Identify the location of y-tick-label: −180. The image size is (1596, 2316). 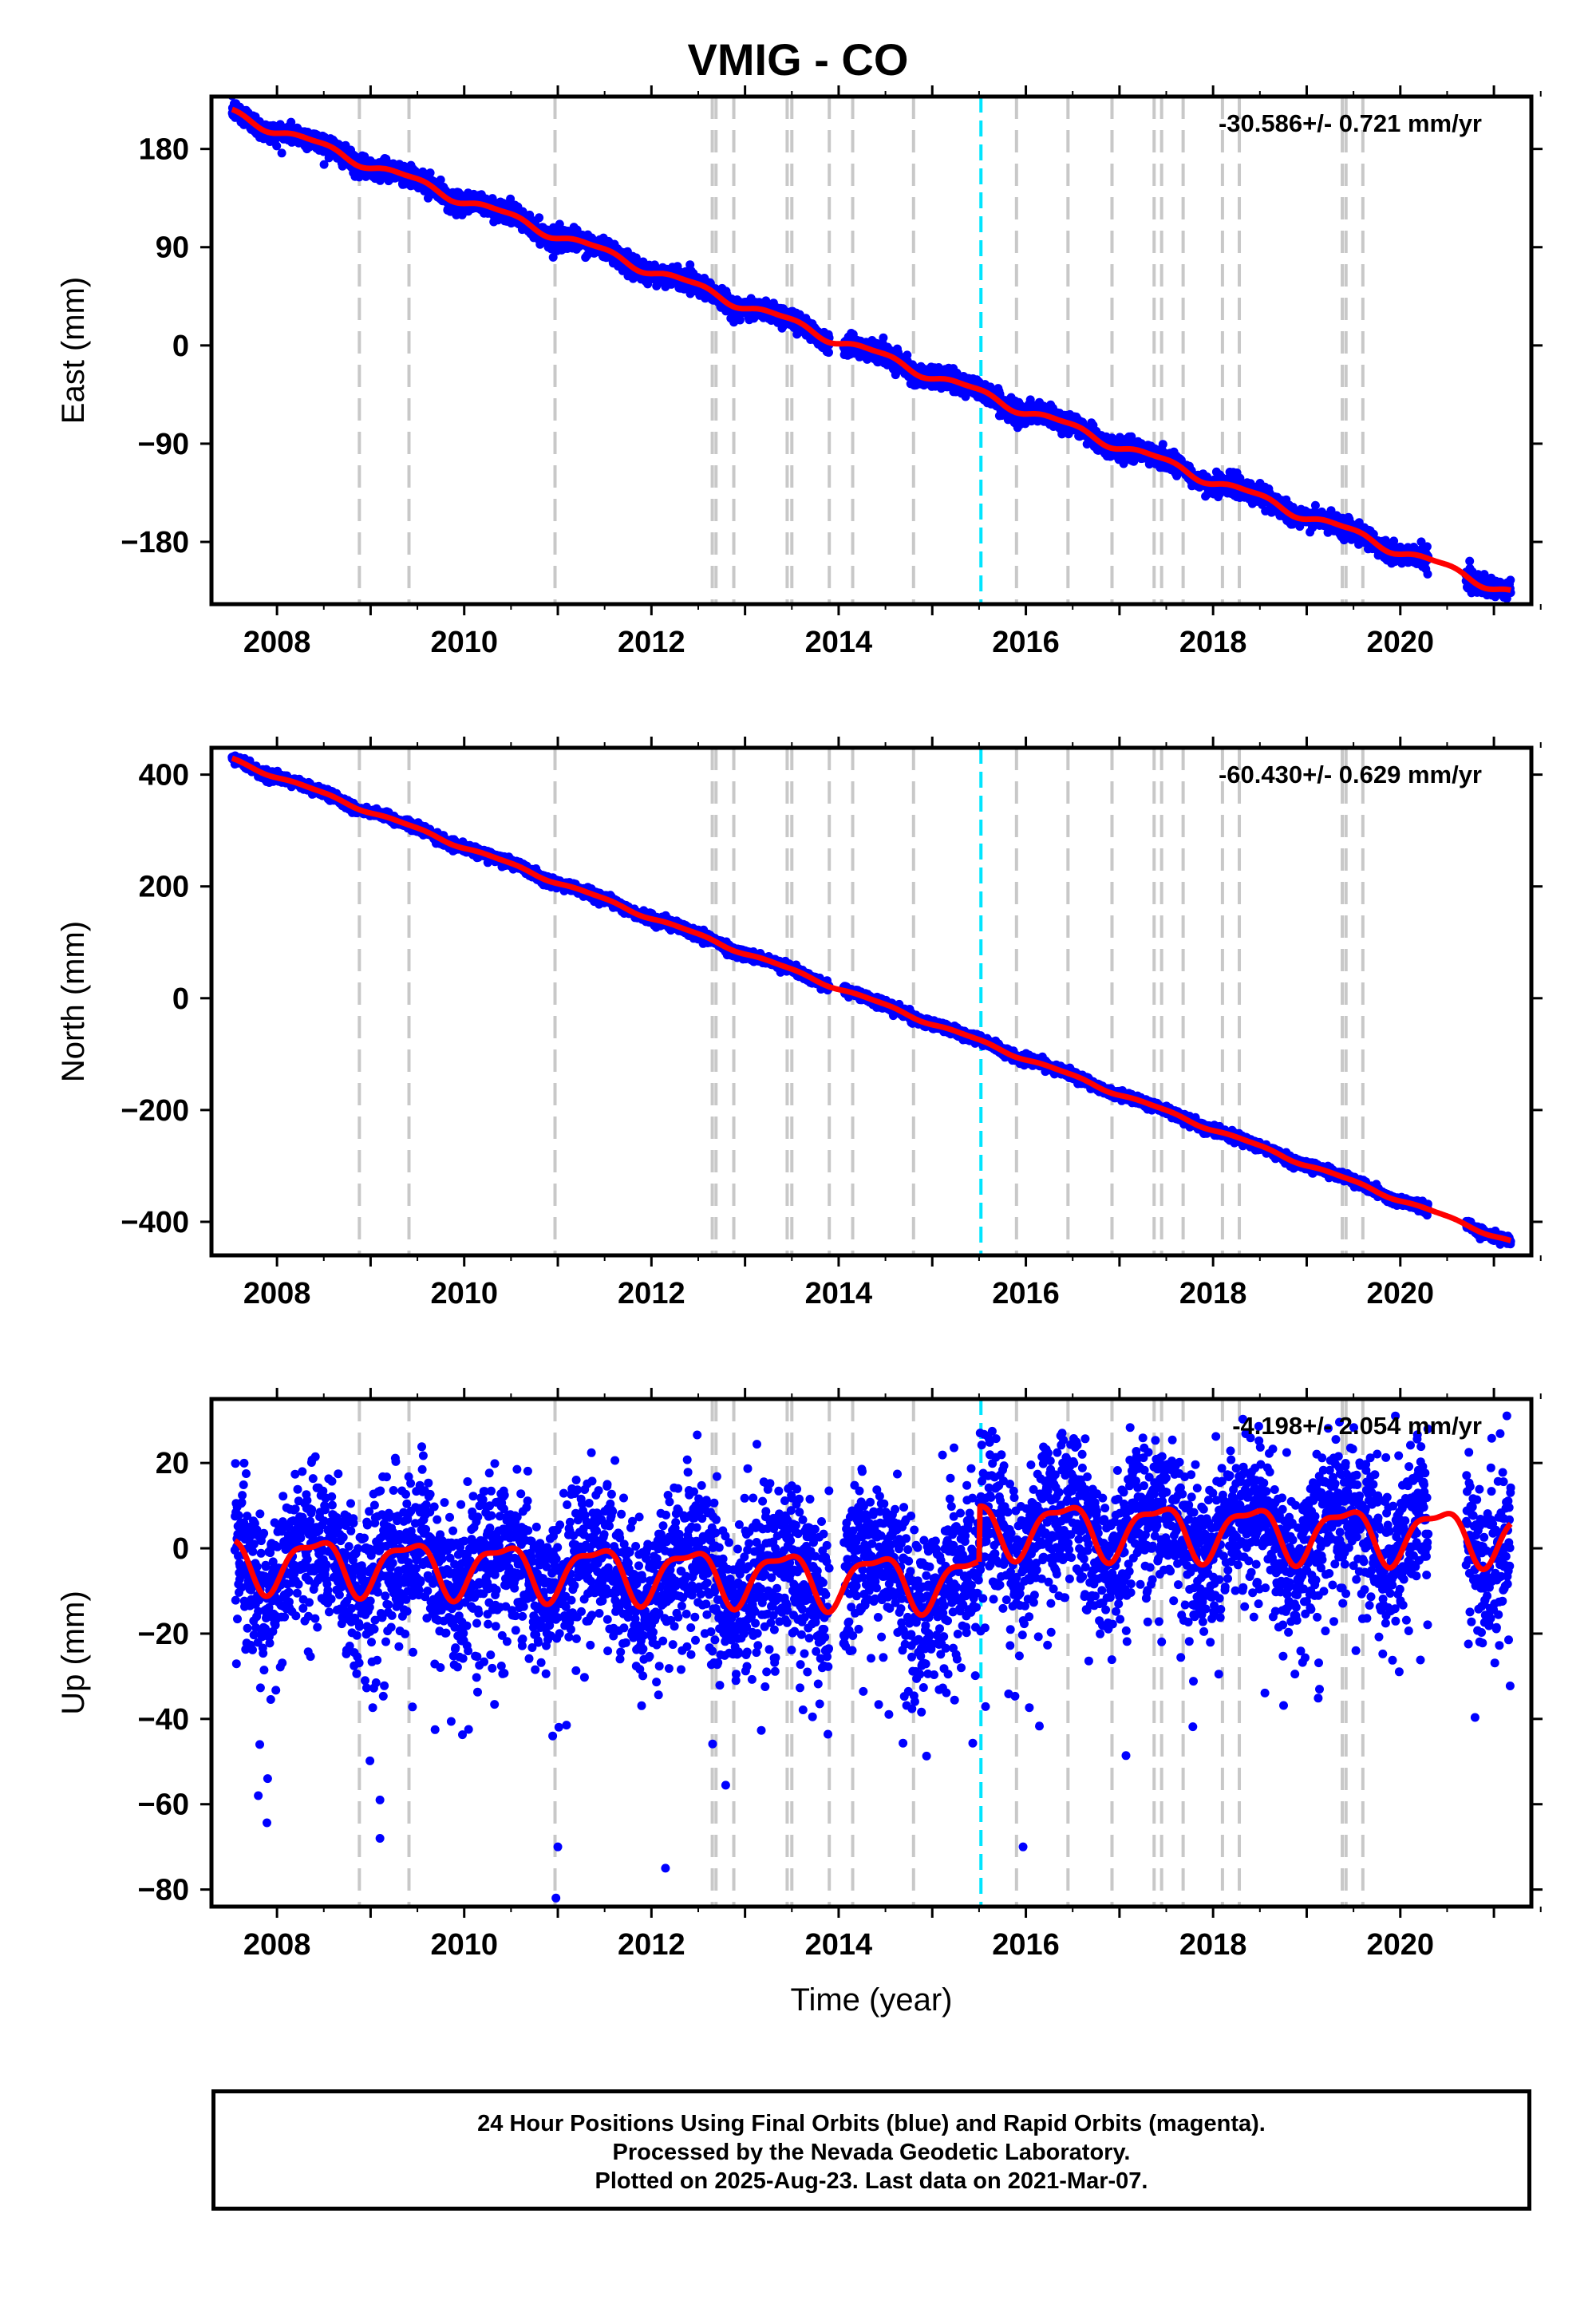
(154, 542).